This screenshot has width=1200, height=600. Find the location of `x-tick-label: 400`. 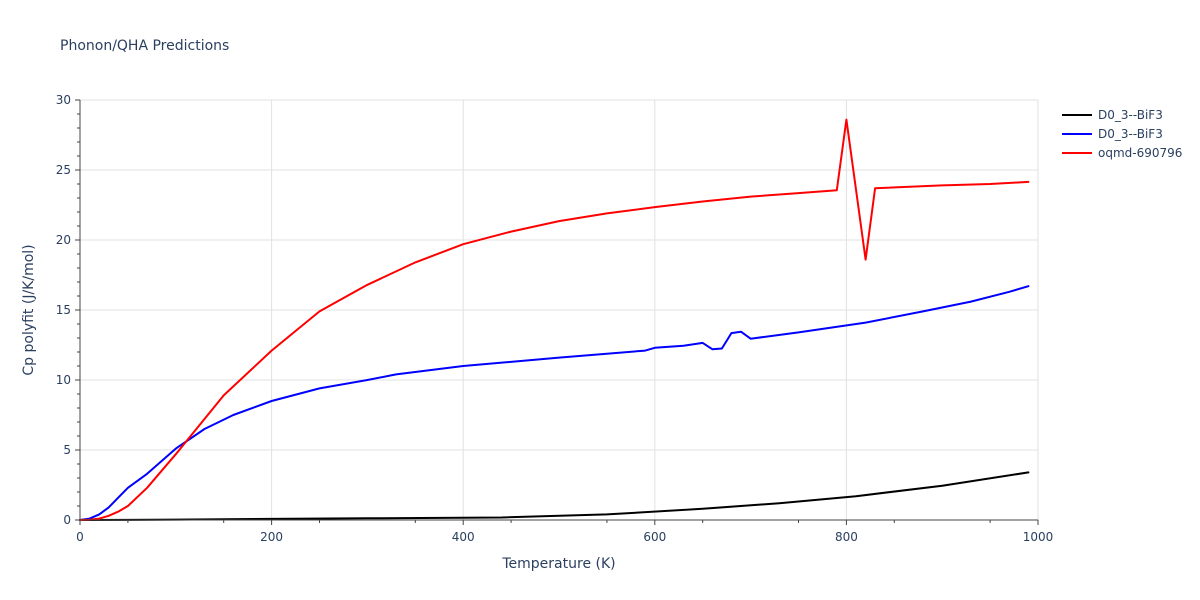

x-tick-label: 400 is located at coordinates (463, 537).